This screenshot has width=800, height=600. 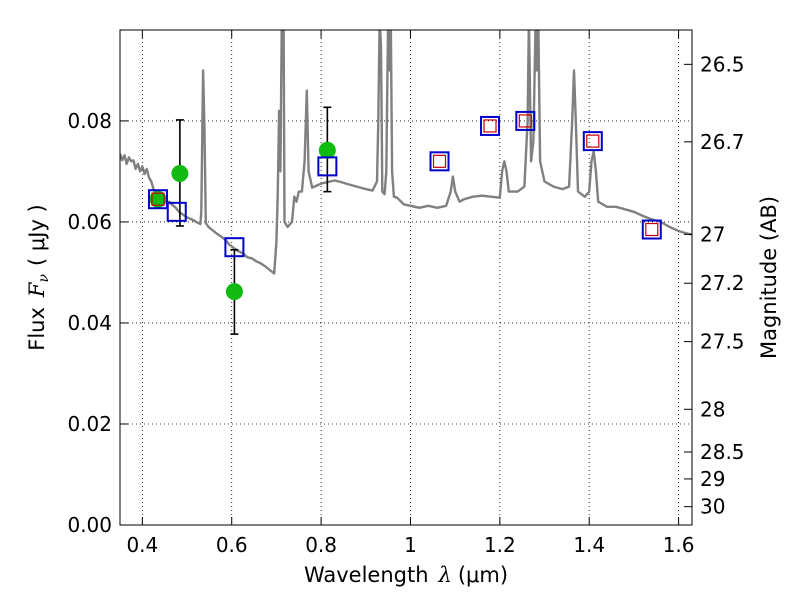 What do you see at coordinates (589, 545) in the screenshot?
I see `x-tick-label: 1.4` at bounding box center [589, 545].